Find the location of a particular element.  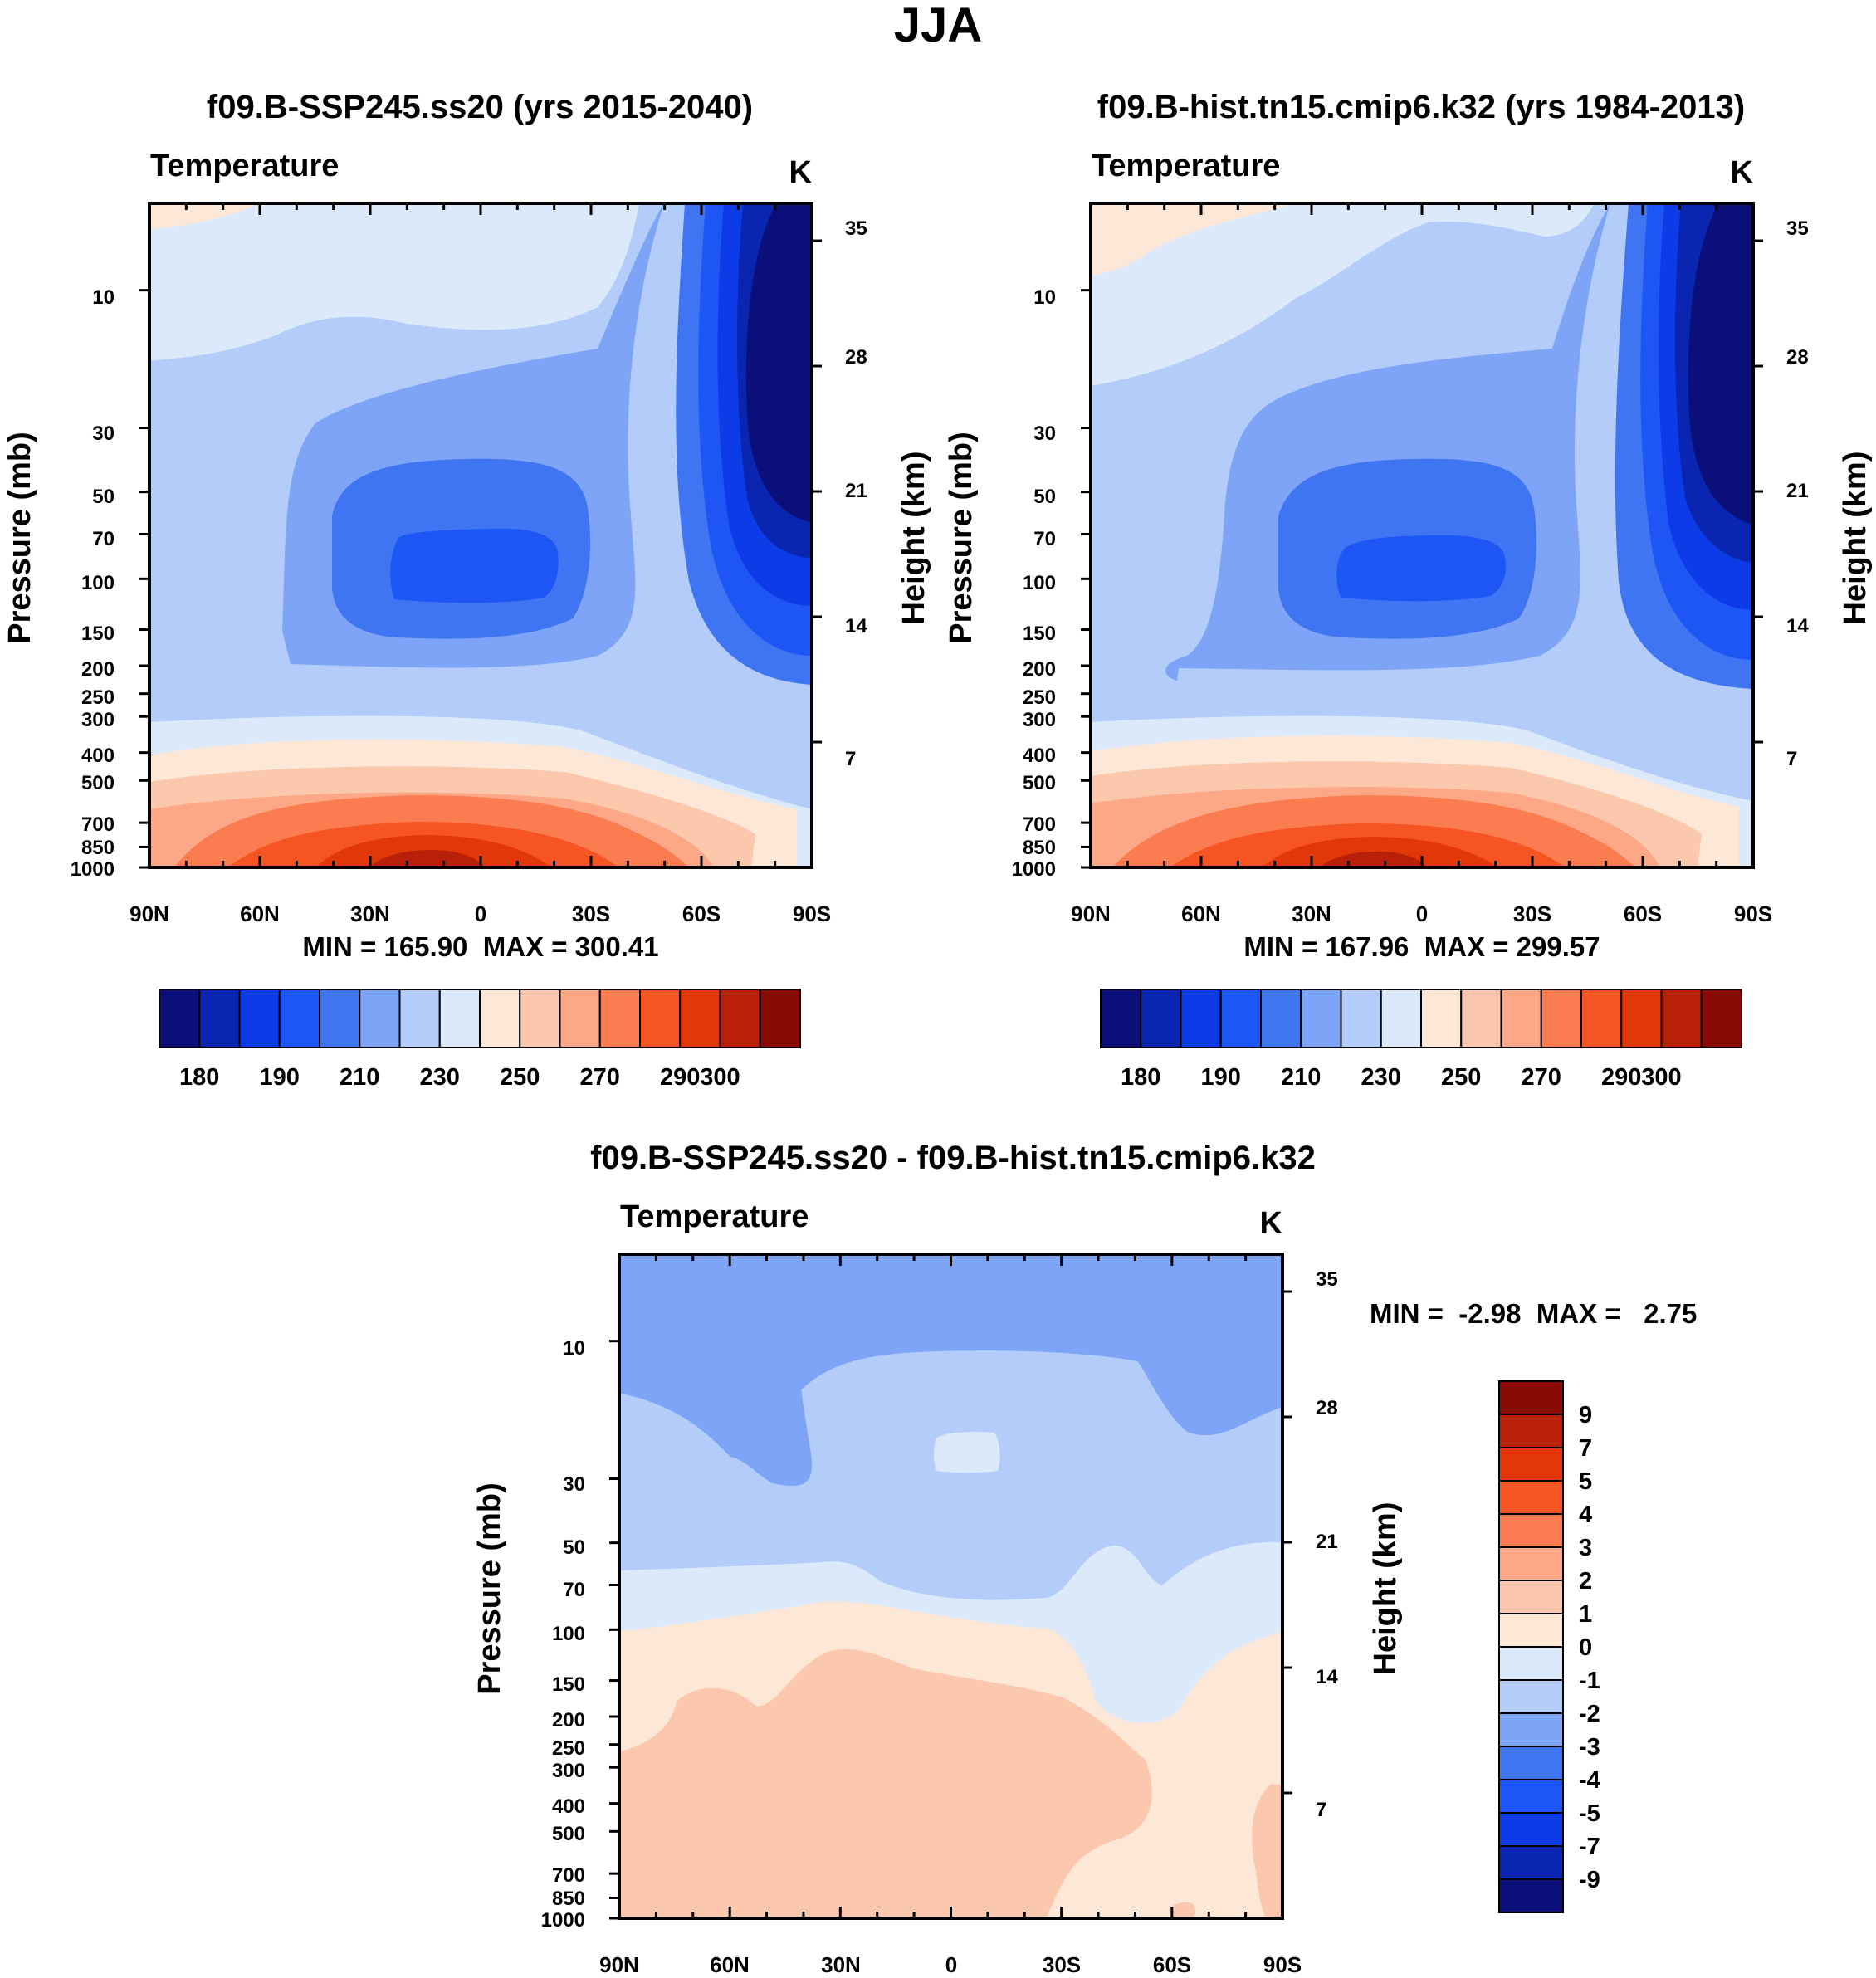

colorbar-label: -4 is located at coordinates (1589, 1781).